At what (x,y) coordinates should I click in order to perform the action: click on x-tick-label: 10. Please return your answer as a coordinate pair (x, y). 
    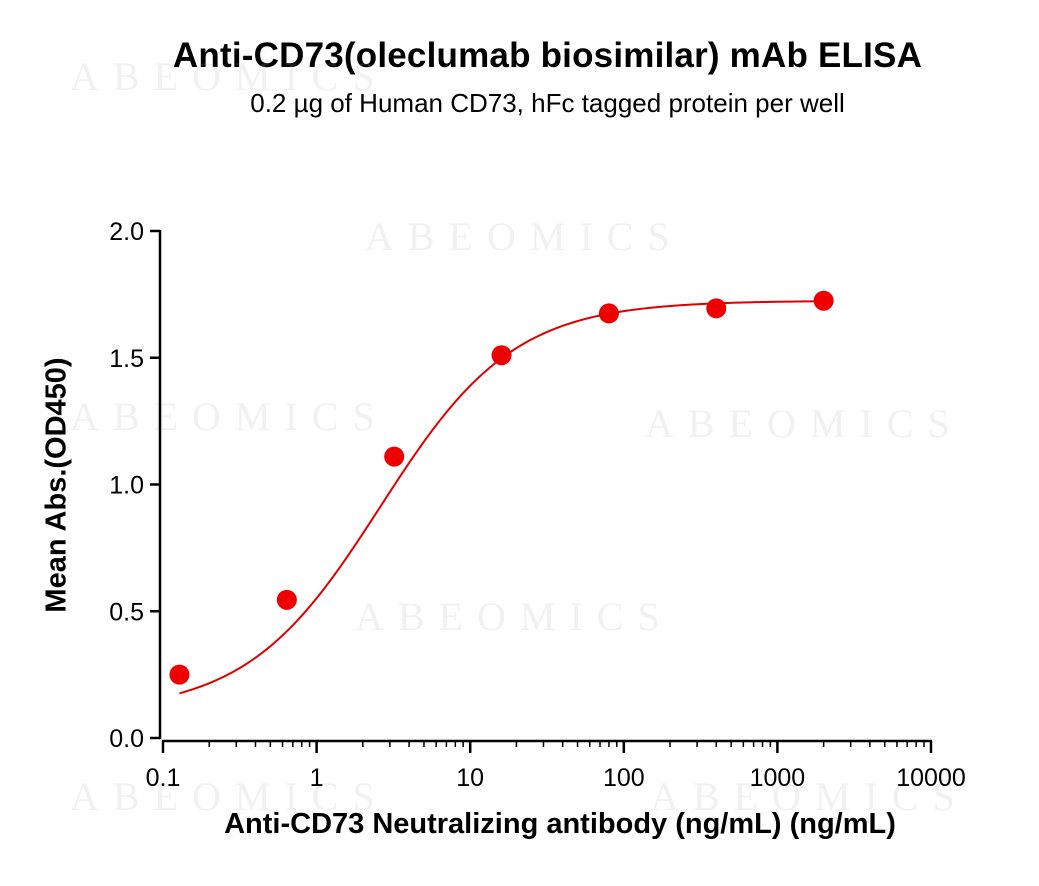
    Looking at the image, I should click on (470, 778).